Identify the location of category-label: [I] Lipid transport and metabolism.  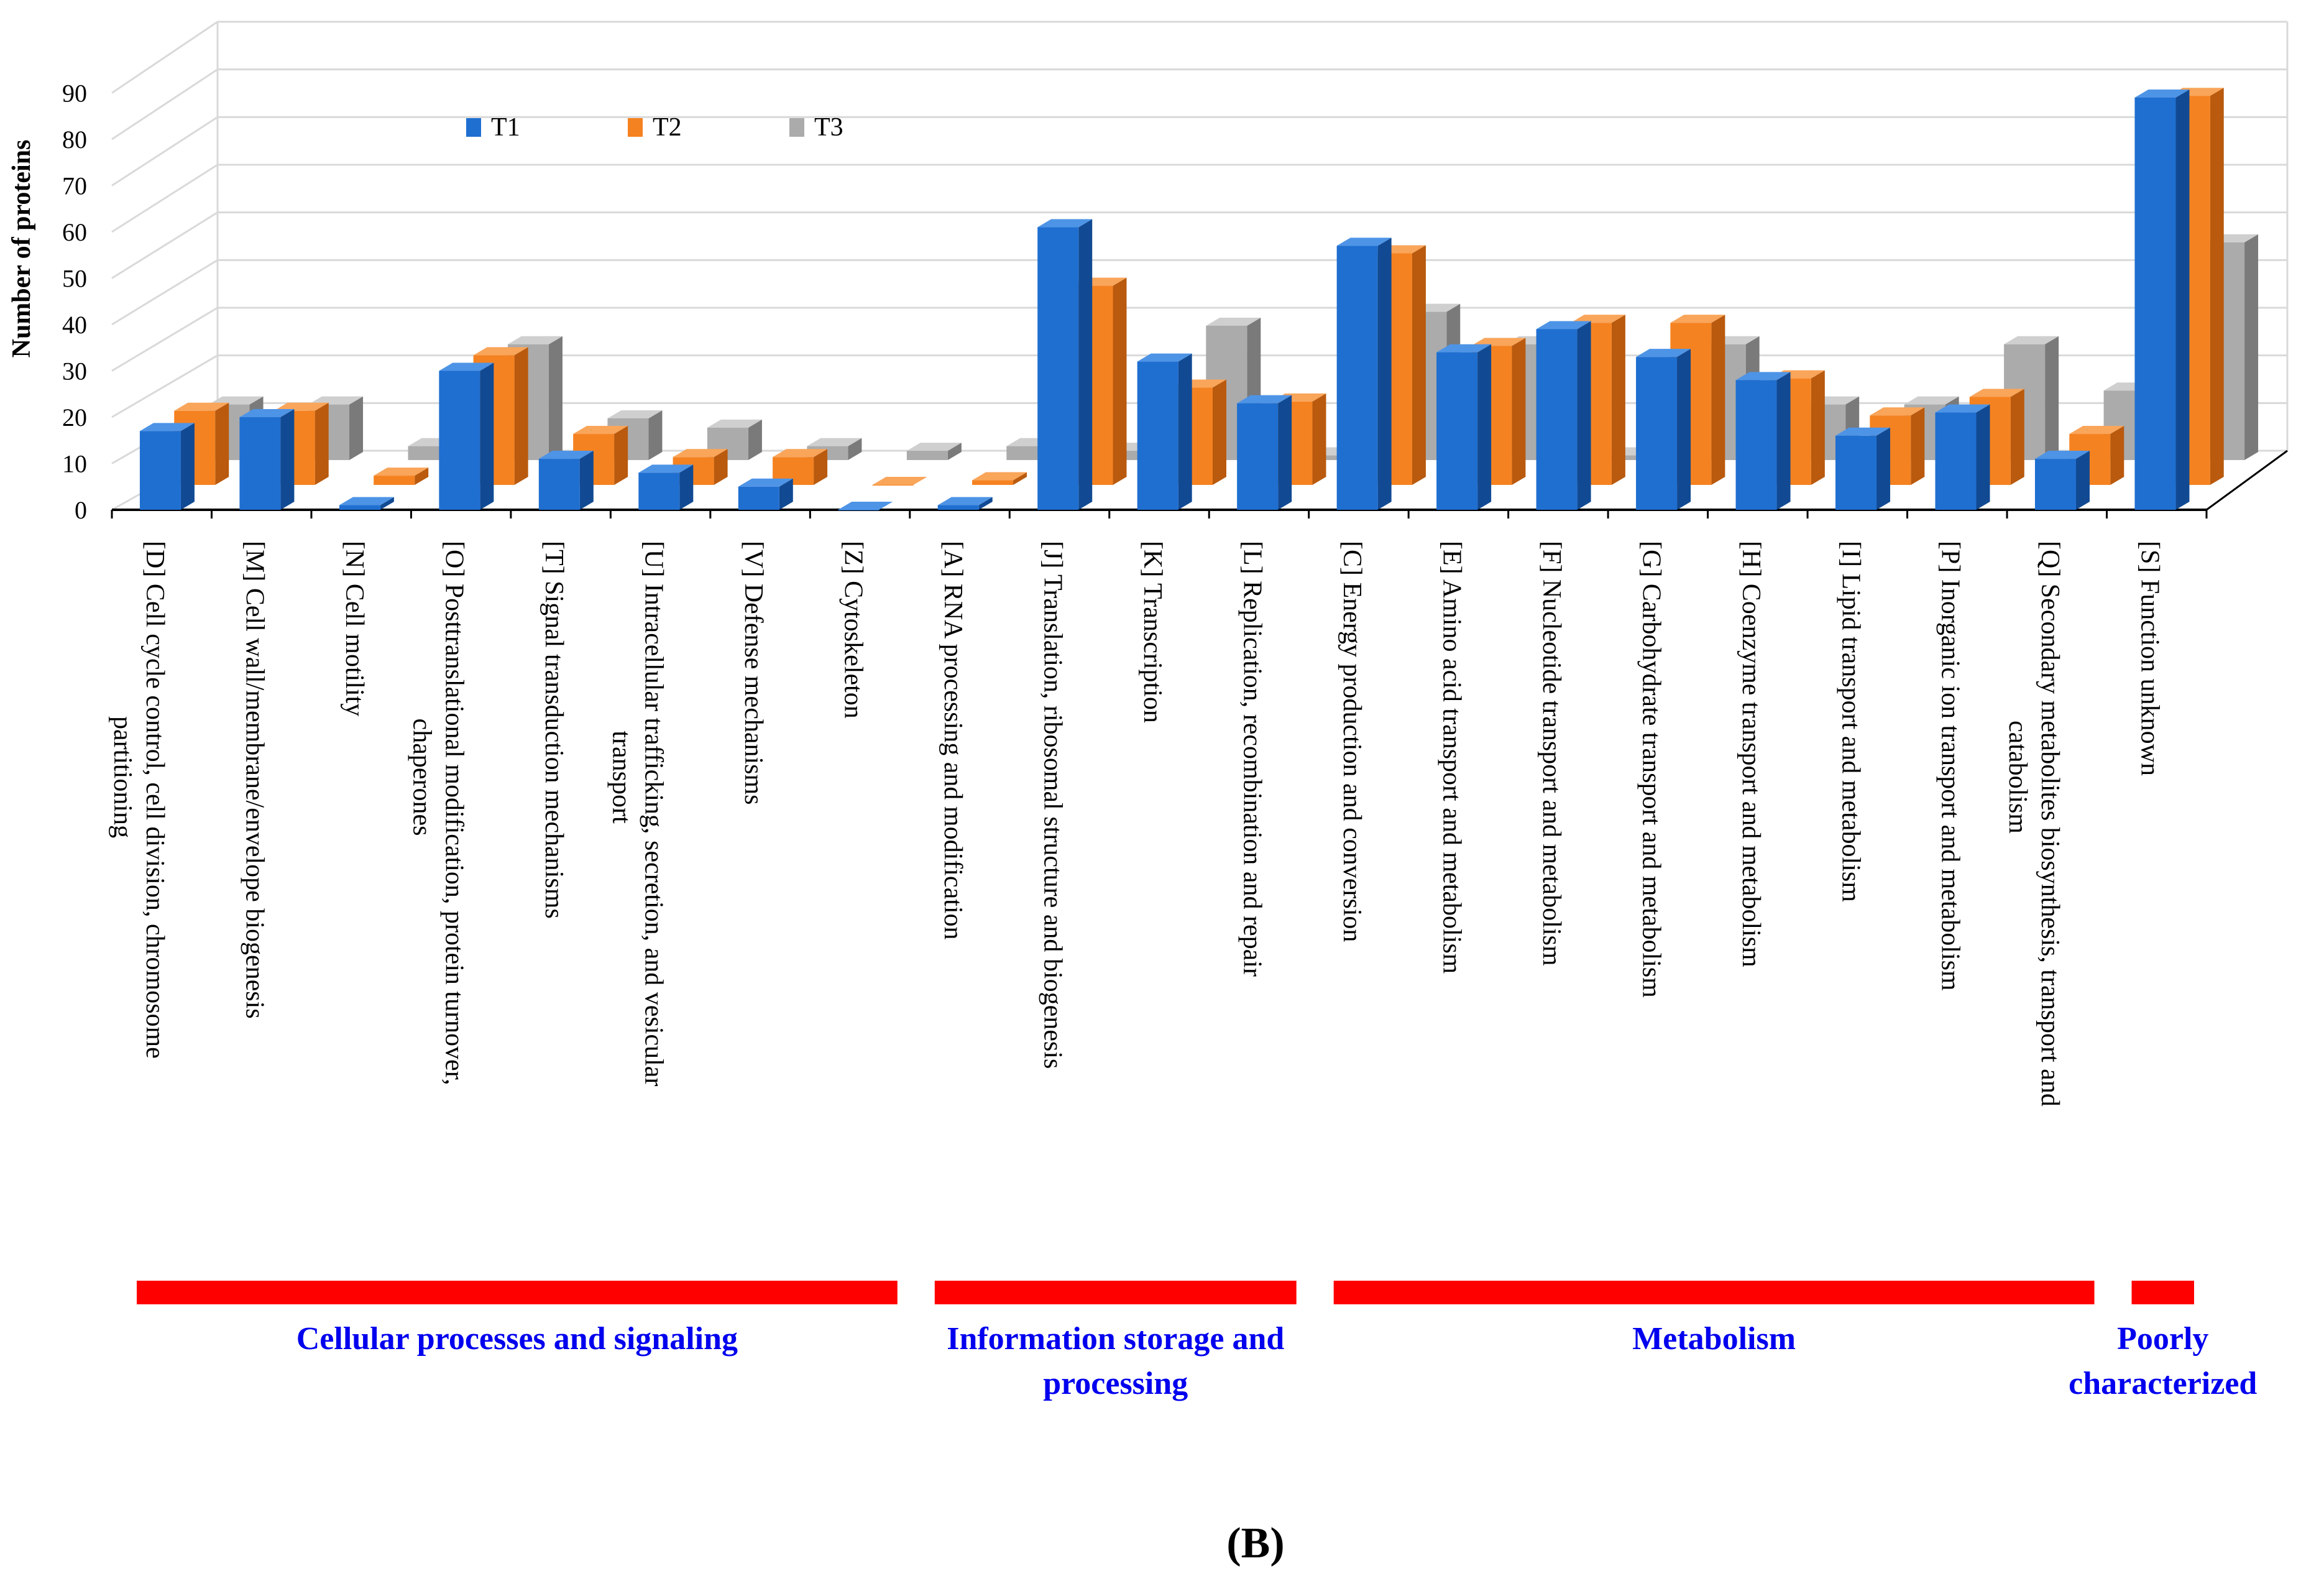
(1850, 721).